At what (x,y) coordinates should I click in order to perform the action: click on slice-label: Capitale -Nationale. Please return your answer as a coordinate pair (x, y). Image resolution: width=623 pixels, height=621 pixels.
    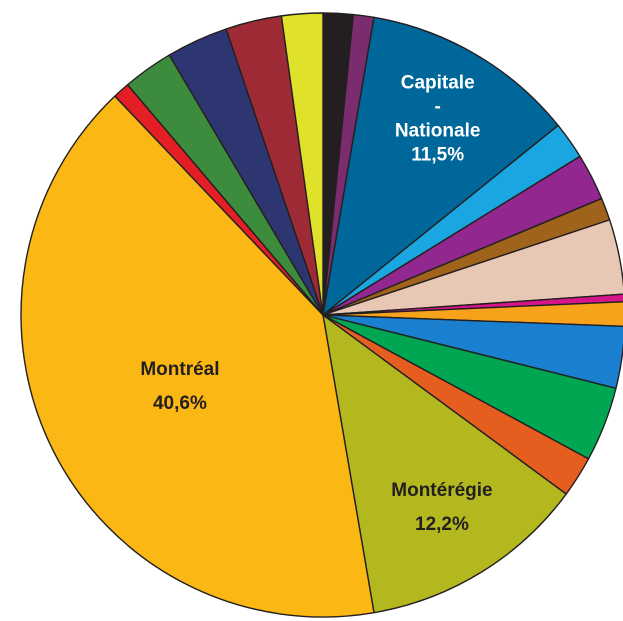
    Looking at the image, I should click on (438, 107).